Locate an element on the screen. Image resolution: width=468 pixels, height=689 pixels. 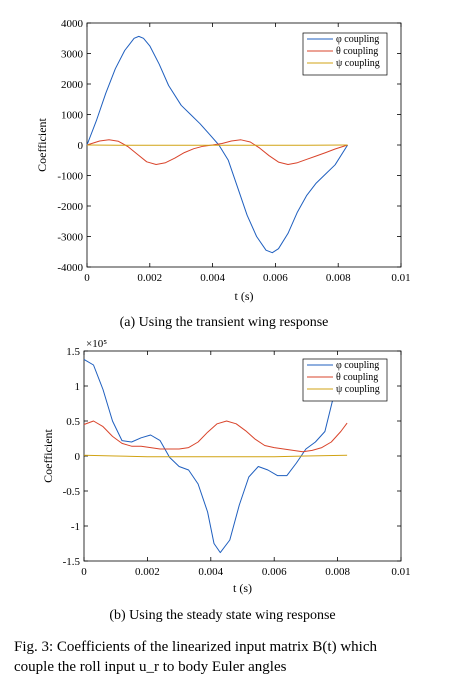
y-tick-label: 1.5 is located at coordinates (73, 352).